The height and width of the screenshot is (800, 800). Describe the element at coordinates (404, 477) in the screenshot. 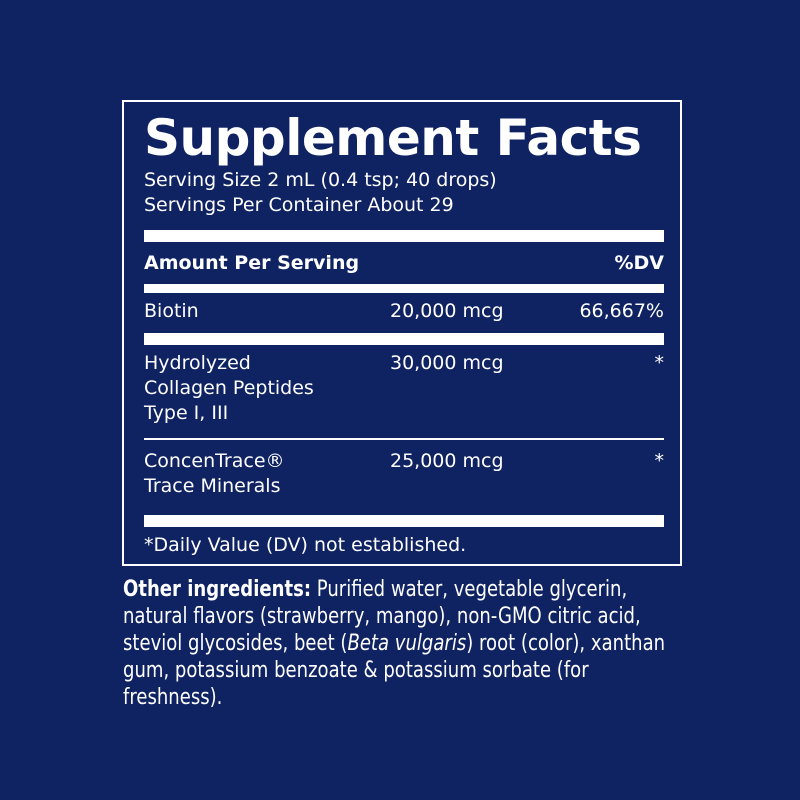

I see `nutrient-row-concentrace: ConcenTrace® Trace Minerals 25,000 mcg *` at that location.